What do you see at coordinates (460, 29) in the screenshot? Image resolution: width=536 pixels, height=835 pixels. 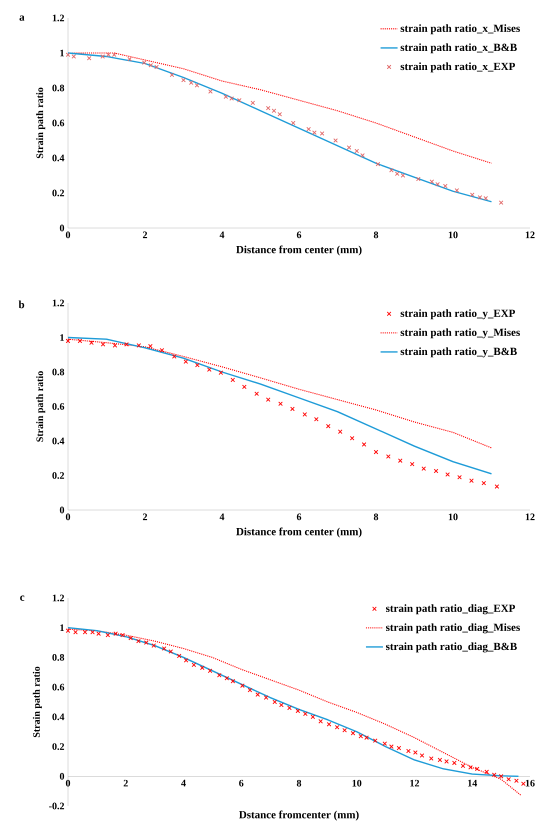 I see `legend-label: strain path ratio_x_Mises` at bounding box center [460, 29].